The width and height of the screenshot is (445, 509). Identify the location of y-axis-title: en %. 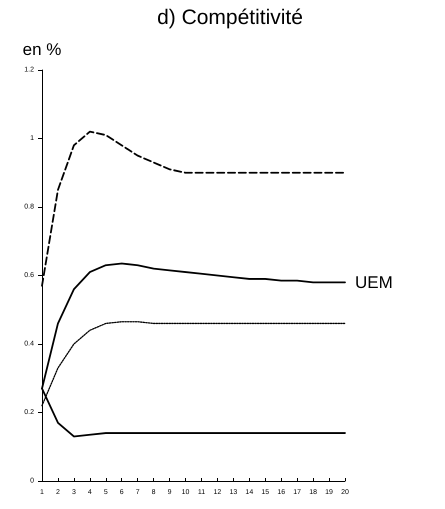
(42, 49).